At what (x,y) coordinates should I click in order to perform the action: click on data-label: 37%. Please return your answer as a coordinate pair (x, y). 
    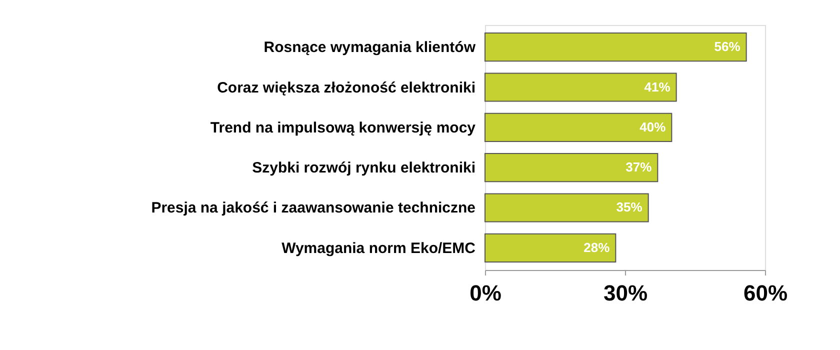
    Looking at the image, I should click on (639, 167).